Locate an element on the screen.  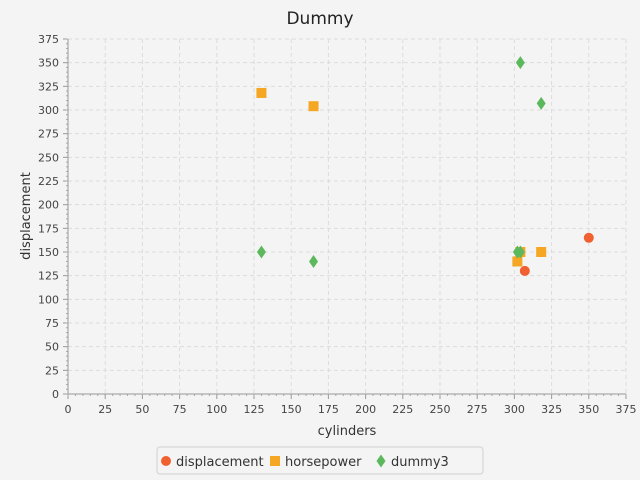
legend-marker-horsepower is located at coordinates (275, 461).